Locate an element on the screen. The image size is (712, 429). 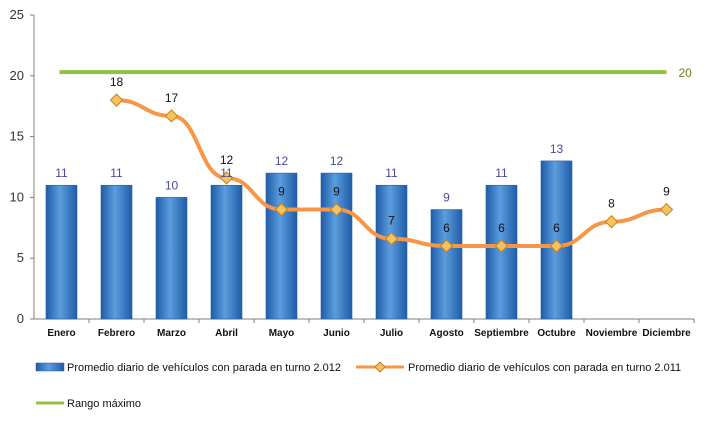
line-data-label: 7 is located at coordinates (391, 221).